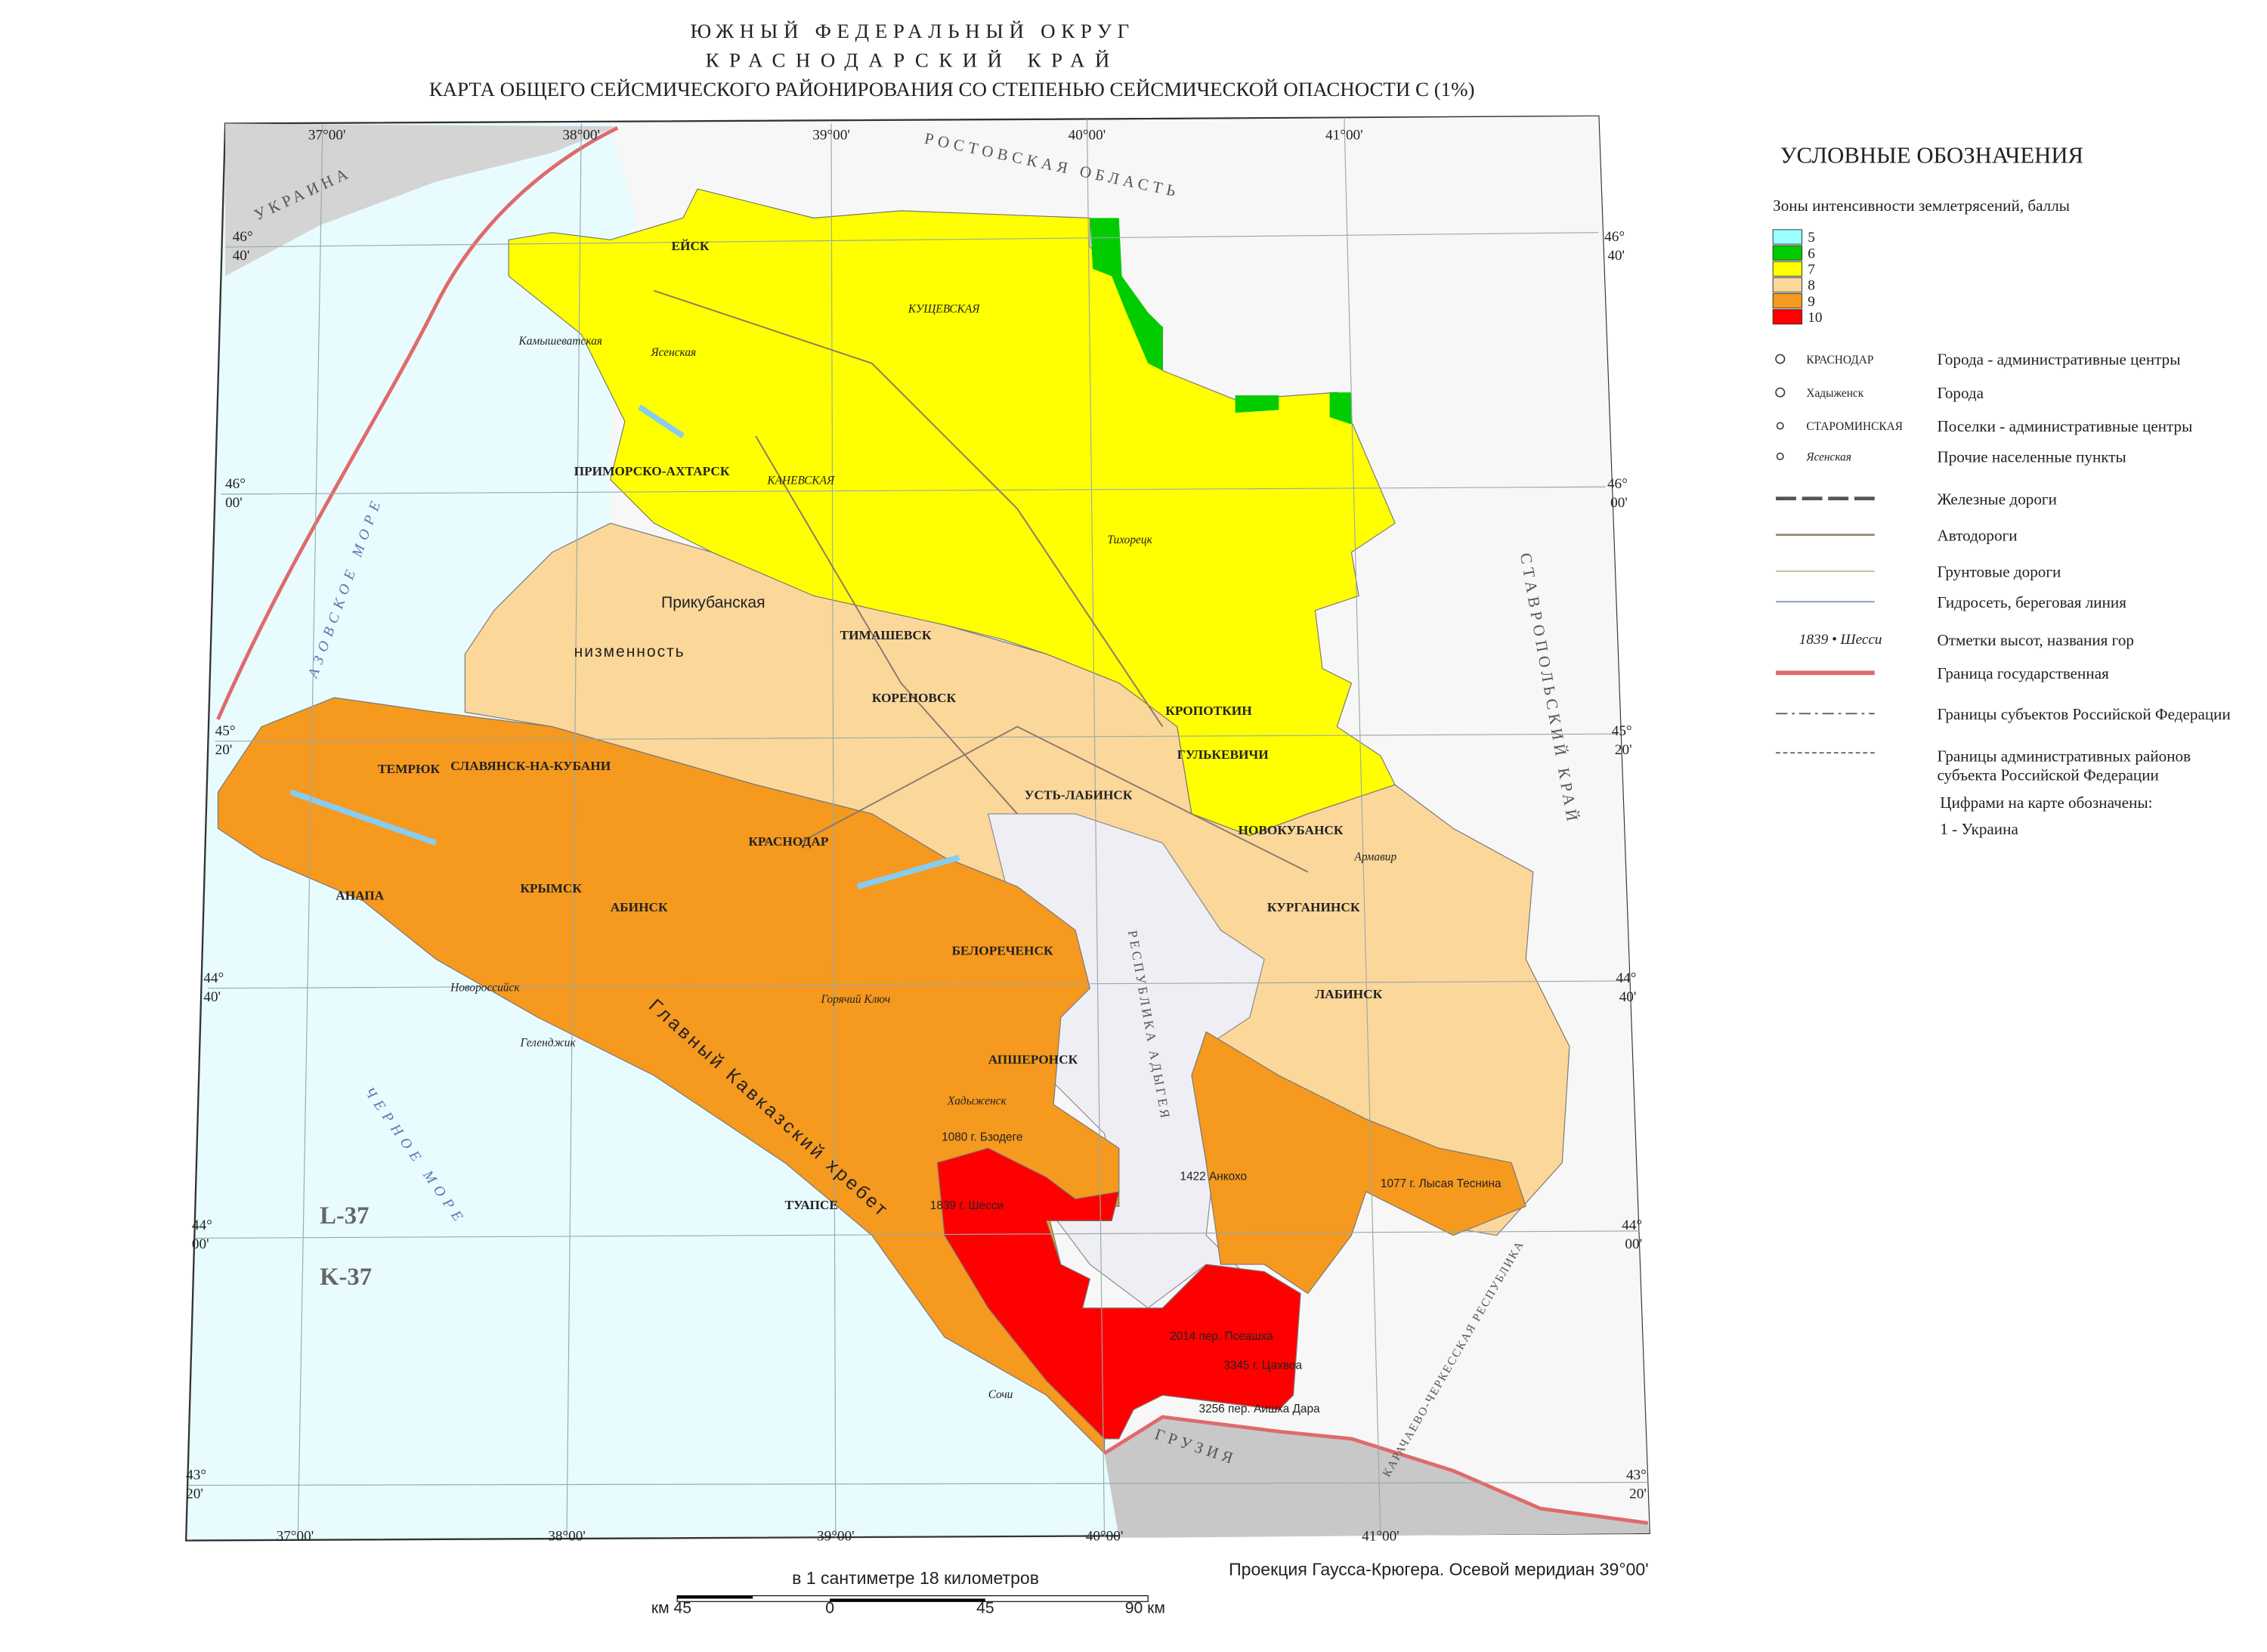 The image size is (2267, 1652). What do you see at coordinates (1922, 206) in the screenshot?
I see `legend-zones-title: Зоны интенсивности землетрясений, баллы` at bounding box center [1922, 206].